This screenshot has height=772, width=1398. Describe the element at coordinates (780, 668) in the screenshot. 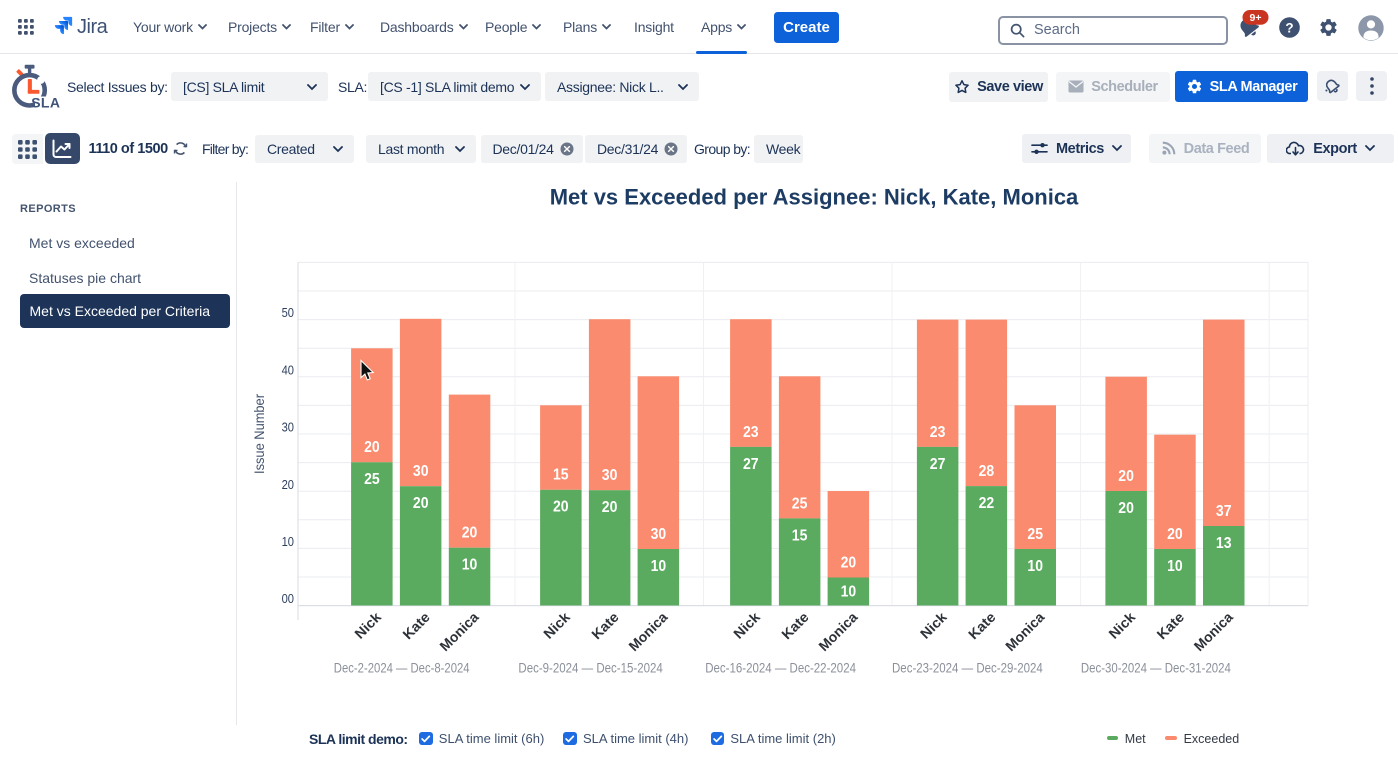

I see `svg-text: Dec-16-2024 — Dec-22-2024` at that location.